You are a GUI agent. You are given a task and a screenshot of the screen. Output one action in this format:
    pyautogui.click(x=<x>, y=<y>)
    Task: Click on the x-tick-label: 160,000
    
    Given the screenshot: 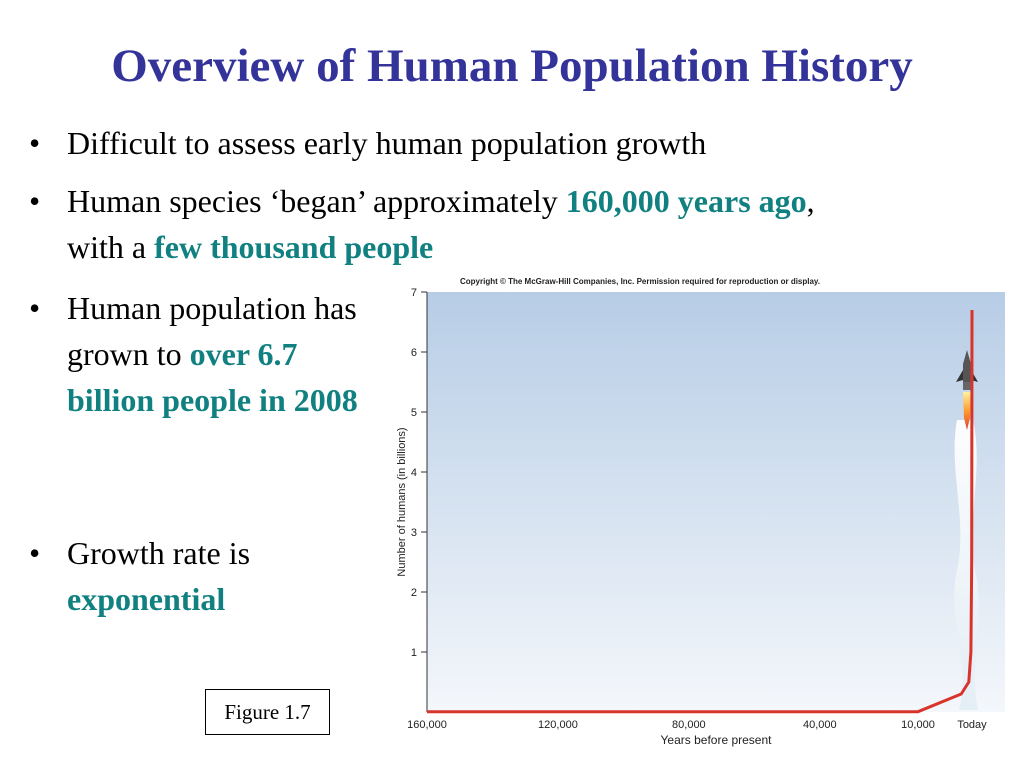 What is the action you would take?
    pyautogui.click(x=427, y=725)
    